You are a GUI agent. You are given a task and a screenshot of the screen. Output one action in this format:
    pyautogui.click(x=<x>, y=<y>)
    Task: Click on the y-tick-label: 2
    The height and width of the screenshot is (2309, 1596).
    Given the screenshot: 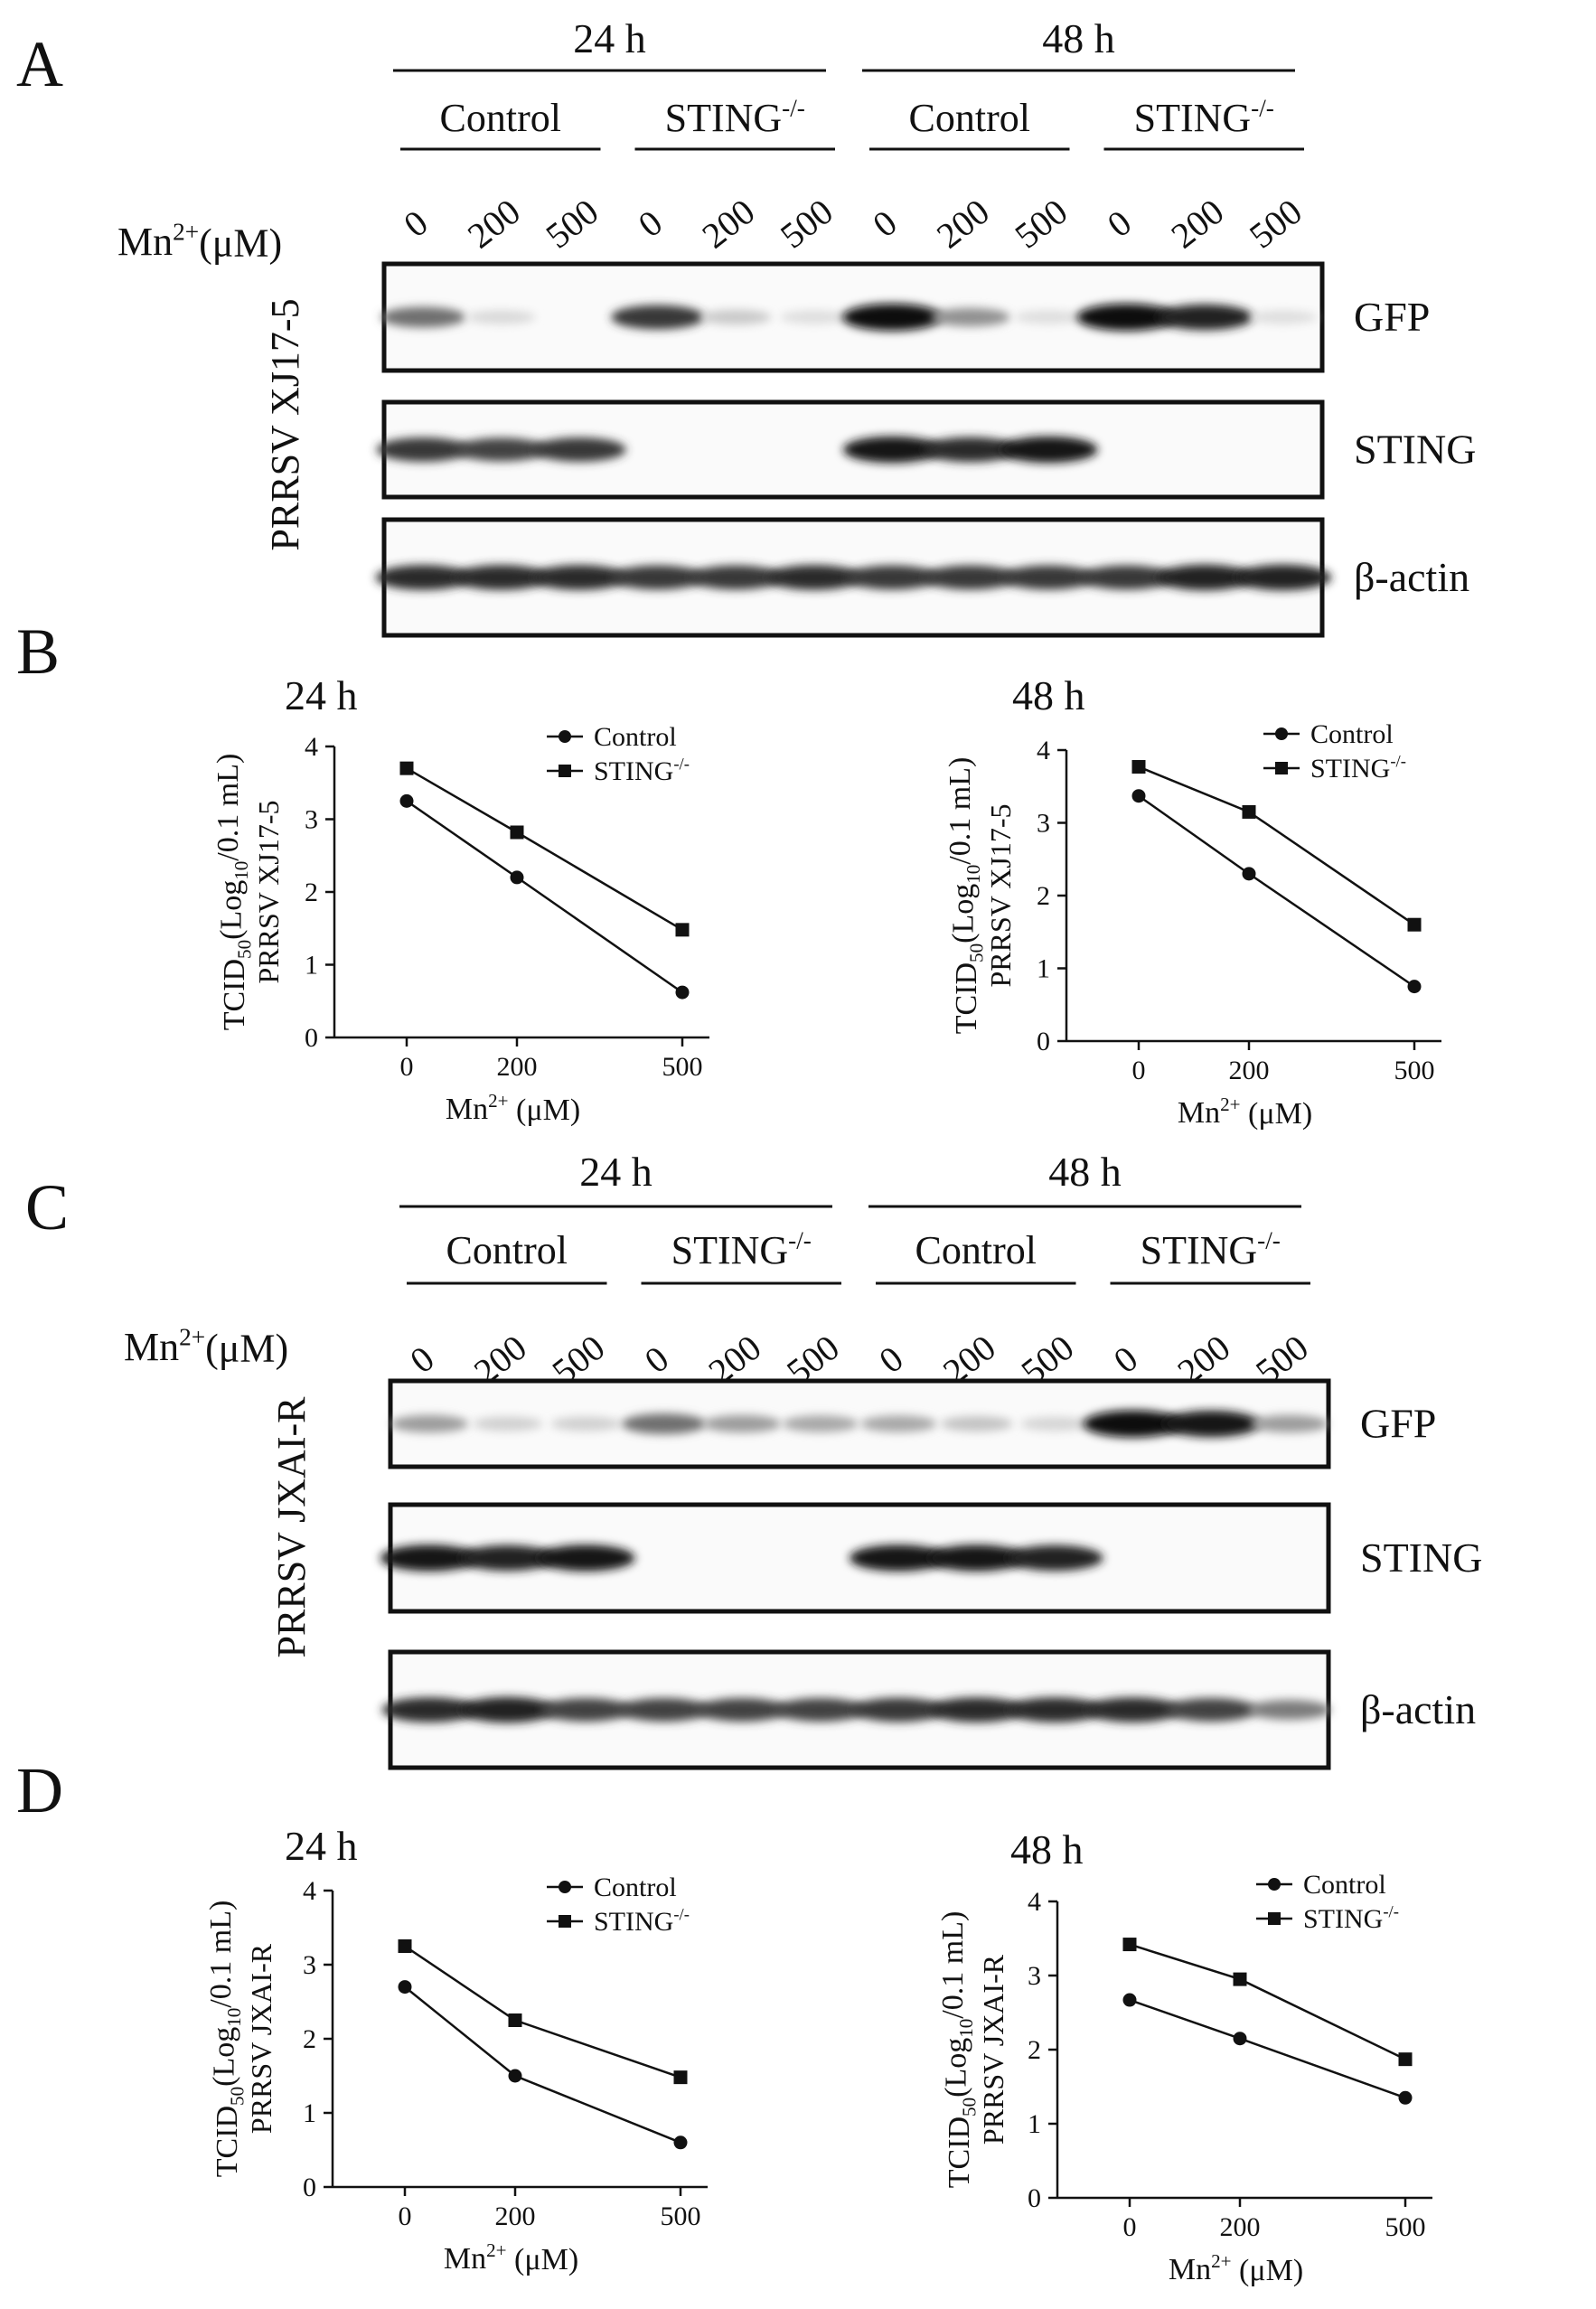 What is the action you would take?
    pyautogui.click(x=1034, y=2050)
    